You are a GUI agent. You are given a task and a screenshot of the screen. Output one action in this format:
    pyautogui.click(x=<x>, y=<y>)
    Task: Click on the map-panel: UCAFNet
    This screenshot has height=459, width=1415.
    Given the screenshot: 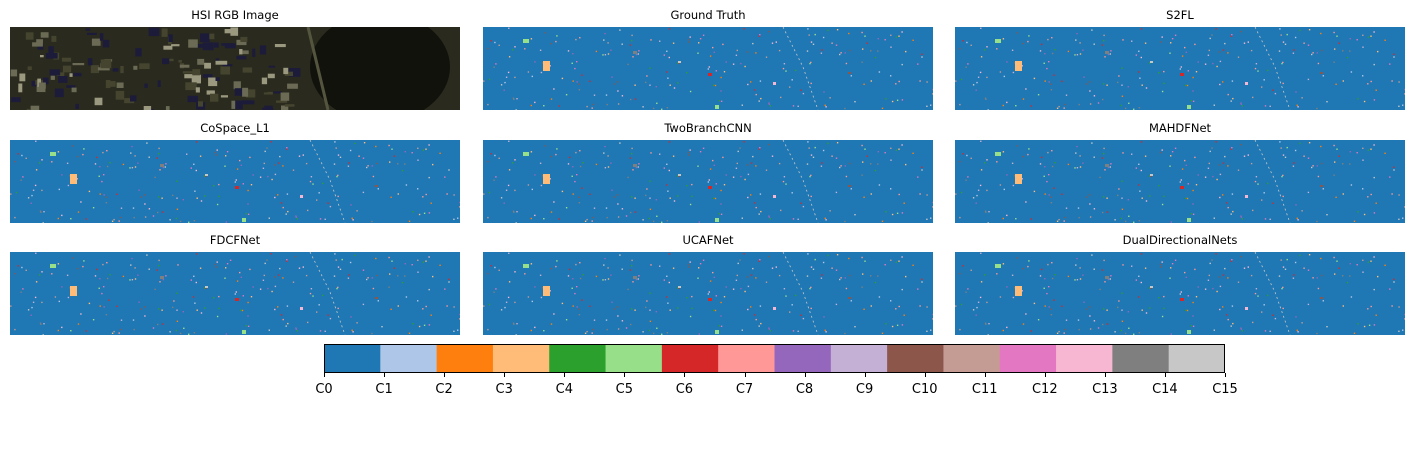 What is the action you would take?
    pyautogui.click(x=708, y=284)
    